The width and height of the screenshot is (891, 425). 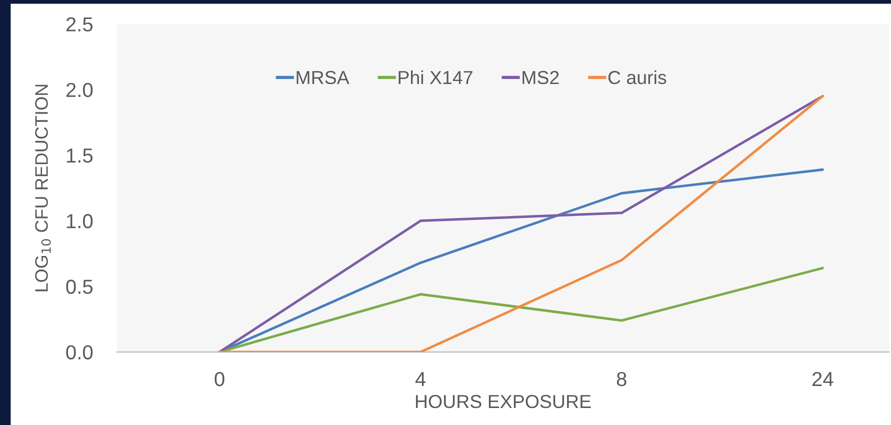 What do you see at coordinates (79, 24) in the screenshot?
I see `y-tick-label: 2.5` at bounding box center [79, 24].